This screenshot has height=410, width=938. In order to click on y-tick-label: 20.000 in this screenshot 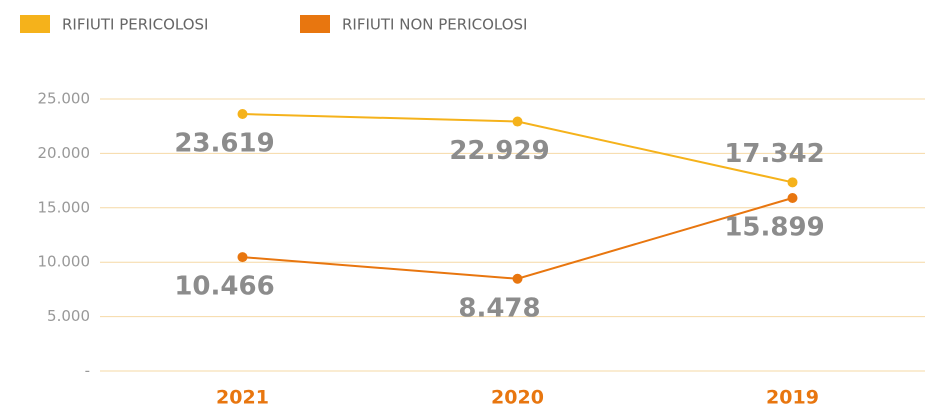, I will do `click(64, 153)`.